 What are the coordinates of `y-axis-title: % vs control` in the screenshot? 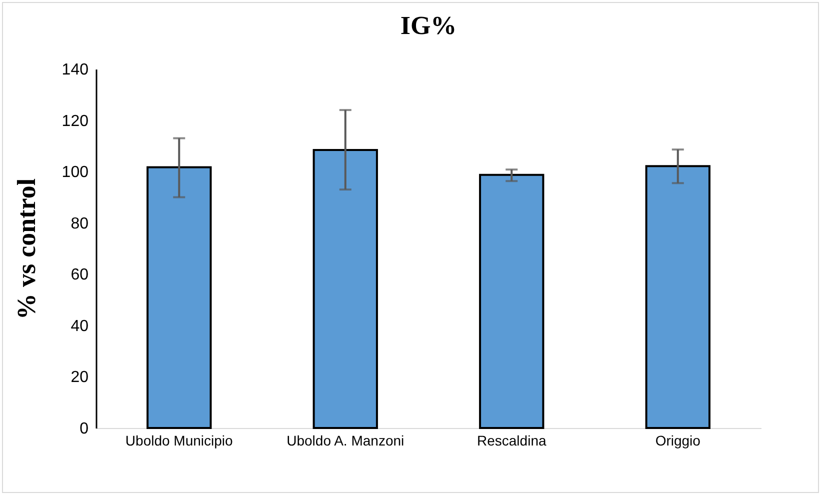 It's located at (26, 249).